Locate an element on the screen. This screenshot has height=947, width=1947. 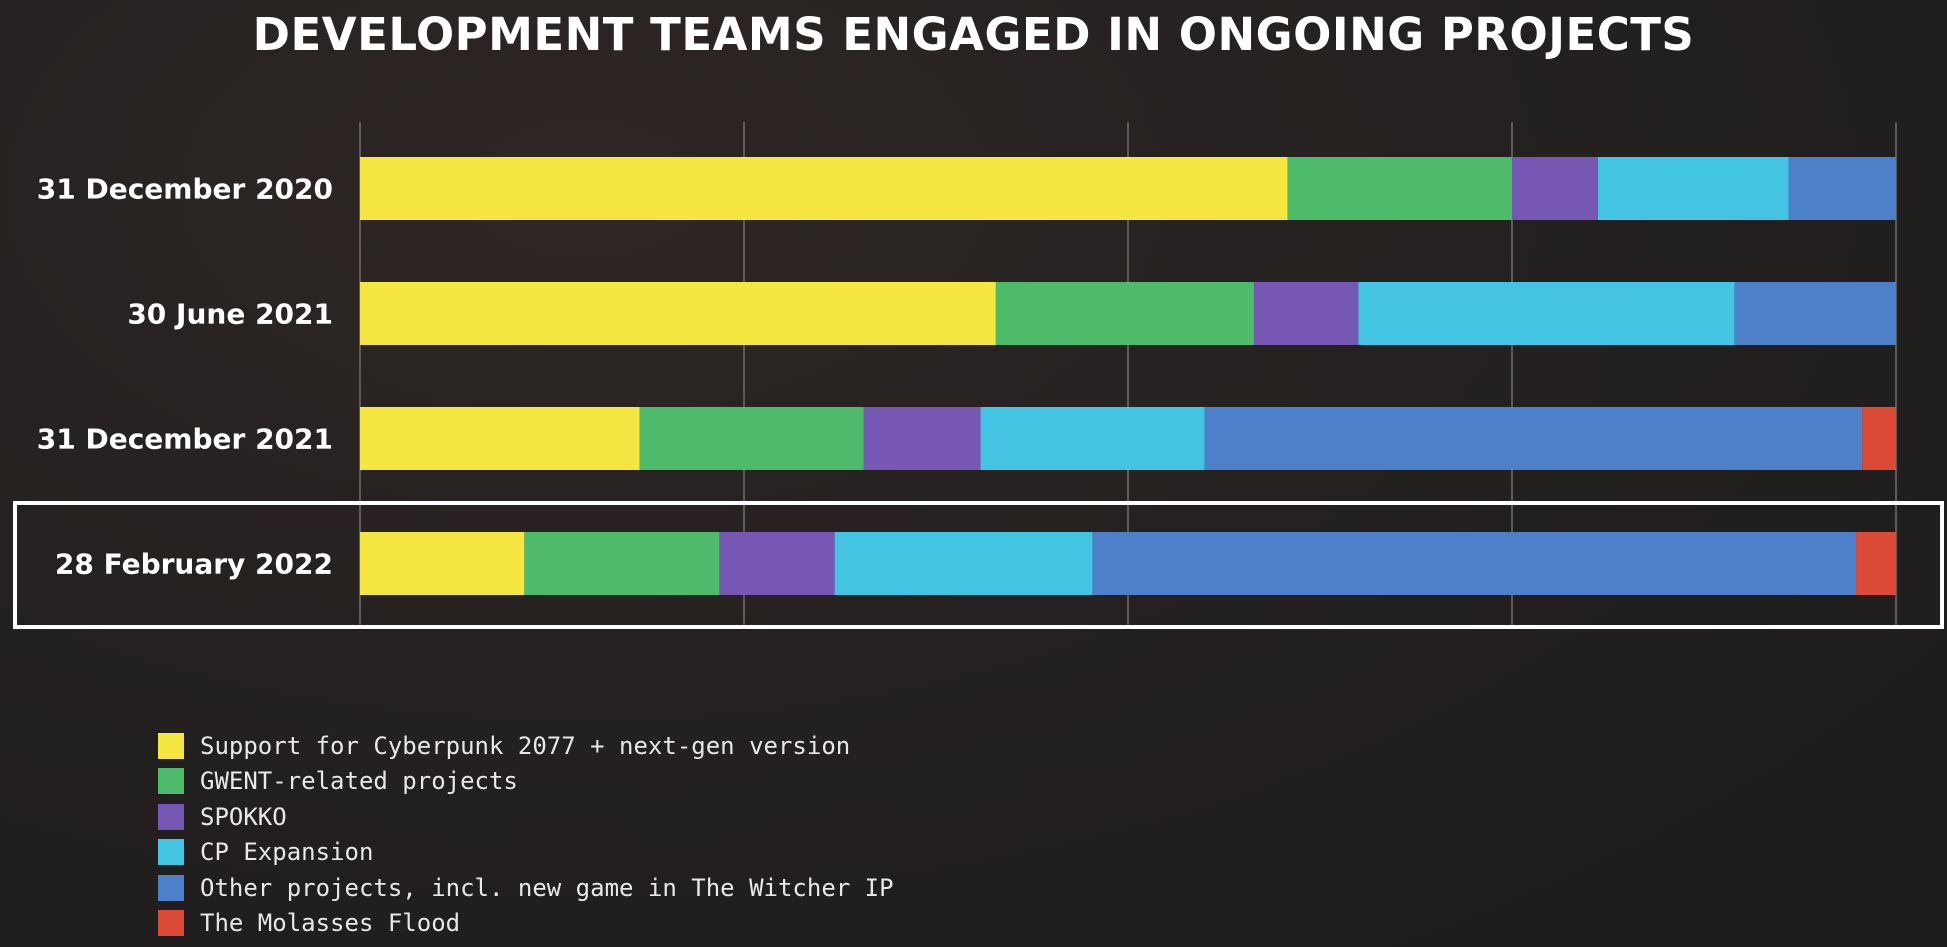
category-label: 31 December 2020 is located at coordinates (185, 189).